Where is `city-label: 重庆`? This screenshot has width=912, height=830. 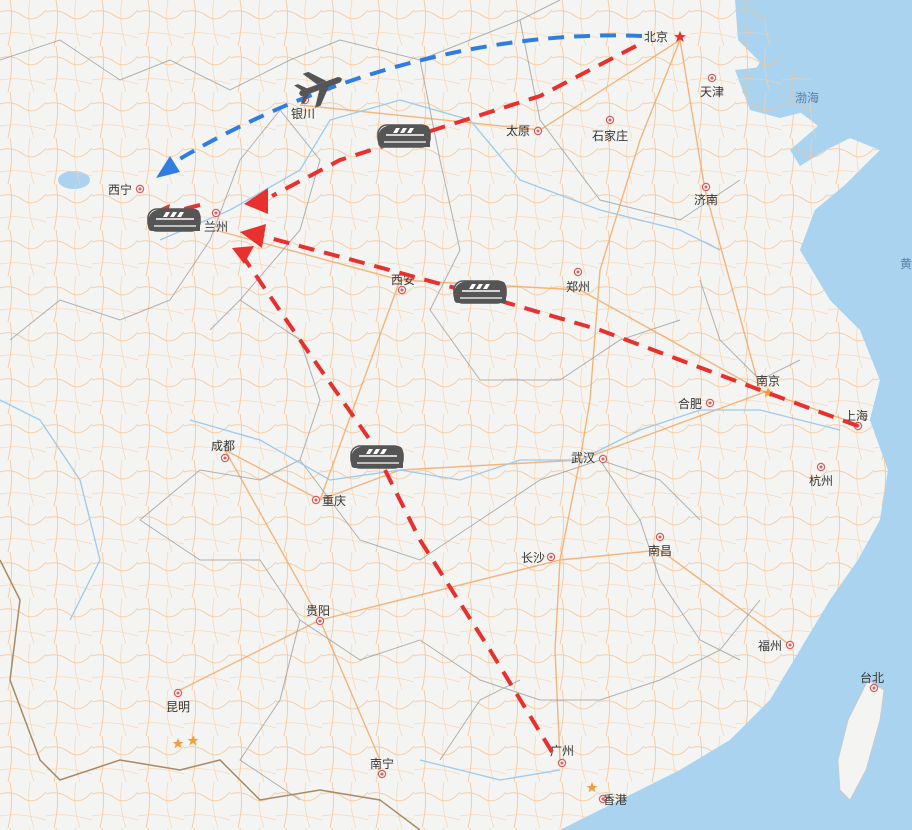
city-label: 重庆 is located at coordinates (334, 501).